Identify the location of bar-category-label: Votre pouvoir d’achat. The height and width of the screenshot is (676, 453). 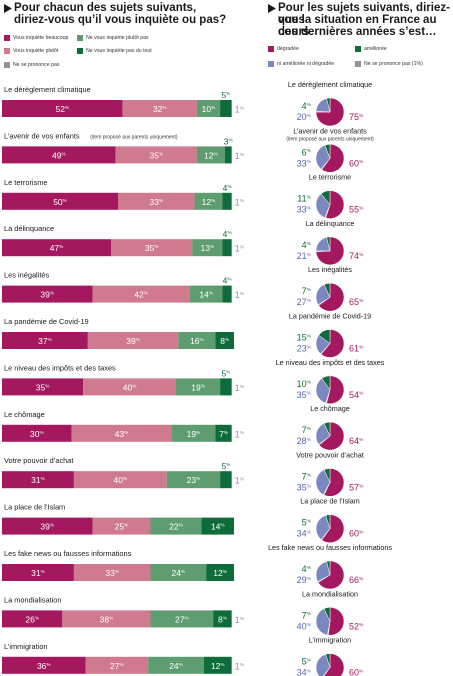
(38, 460).